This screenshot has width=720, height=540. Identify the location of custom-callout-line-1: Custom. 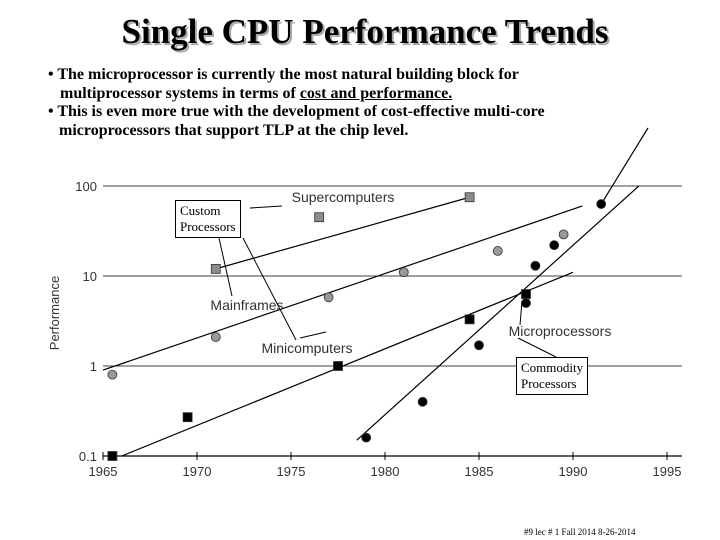
(200, 210).